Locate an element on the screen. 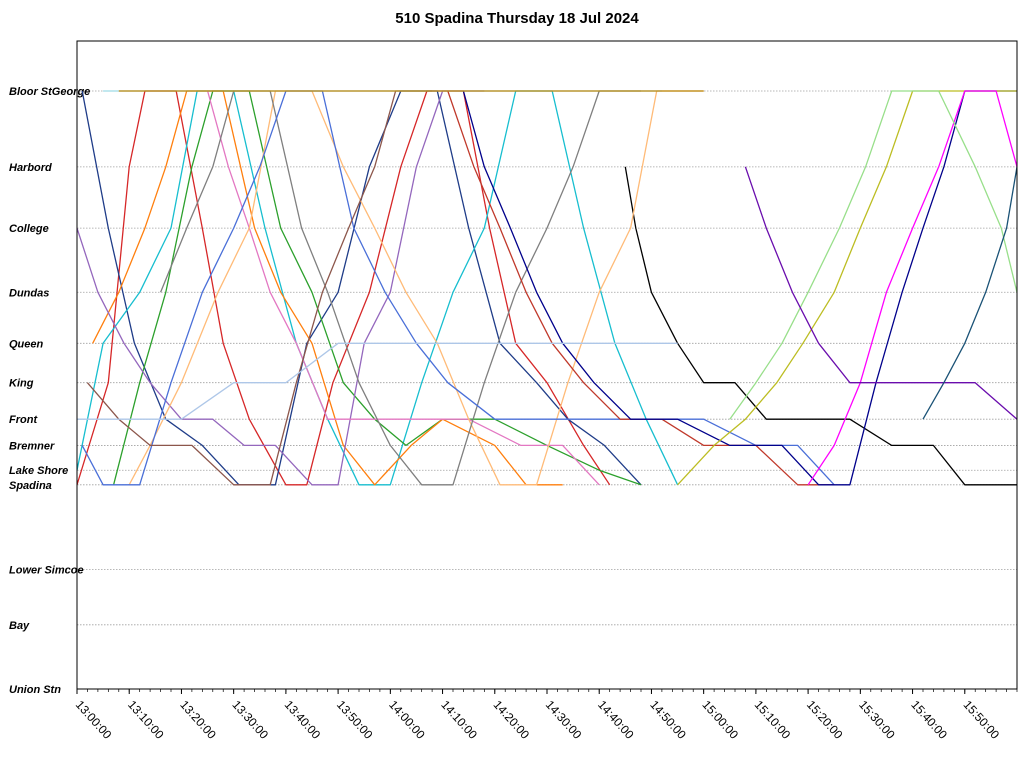  stop-label: Harbord is located at coordinates (30, 168).